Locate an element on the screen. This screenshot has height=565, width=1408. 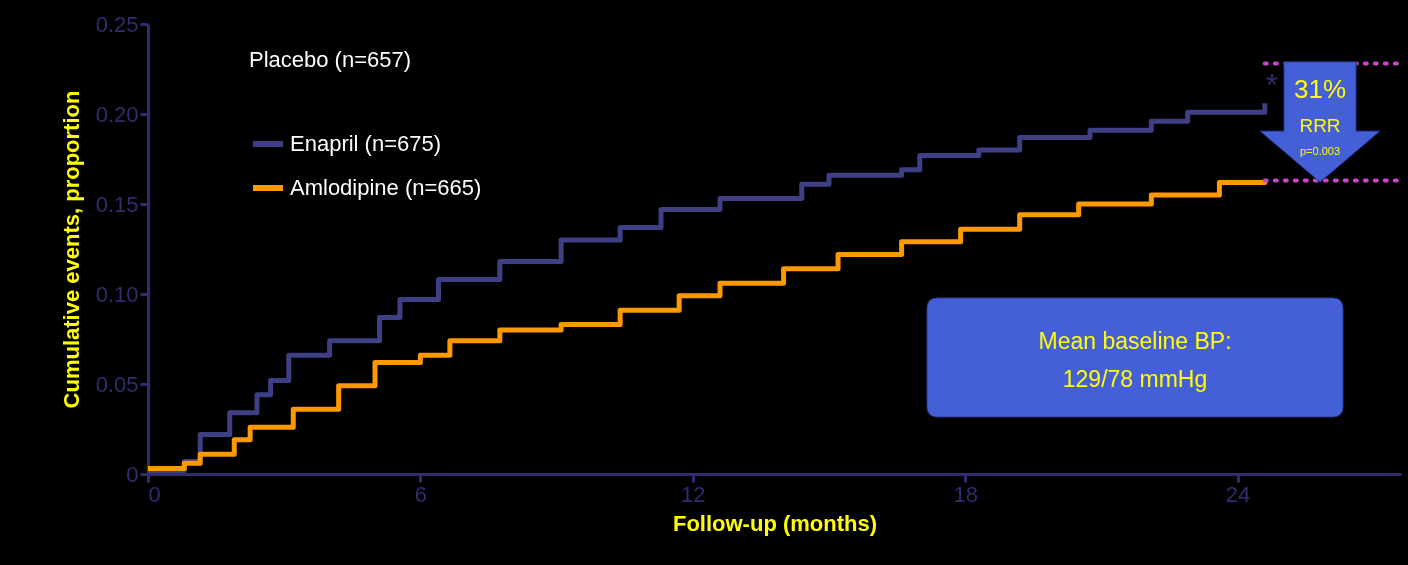
annotation: 129/78 mmHg is located at coordinates (1135, 379).